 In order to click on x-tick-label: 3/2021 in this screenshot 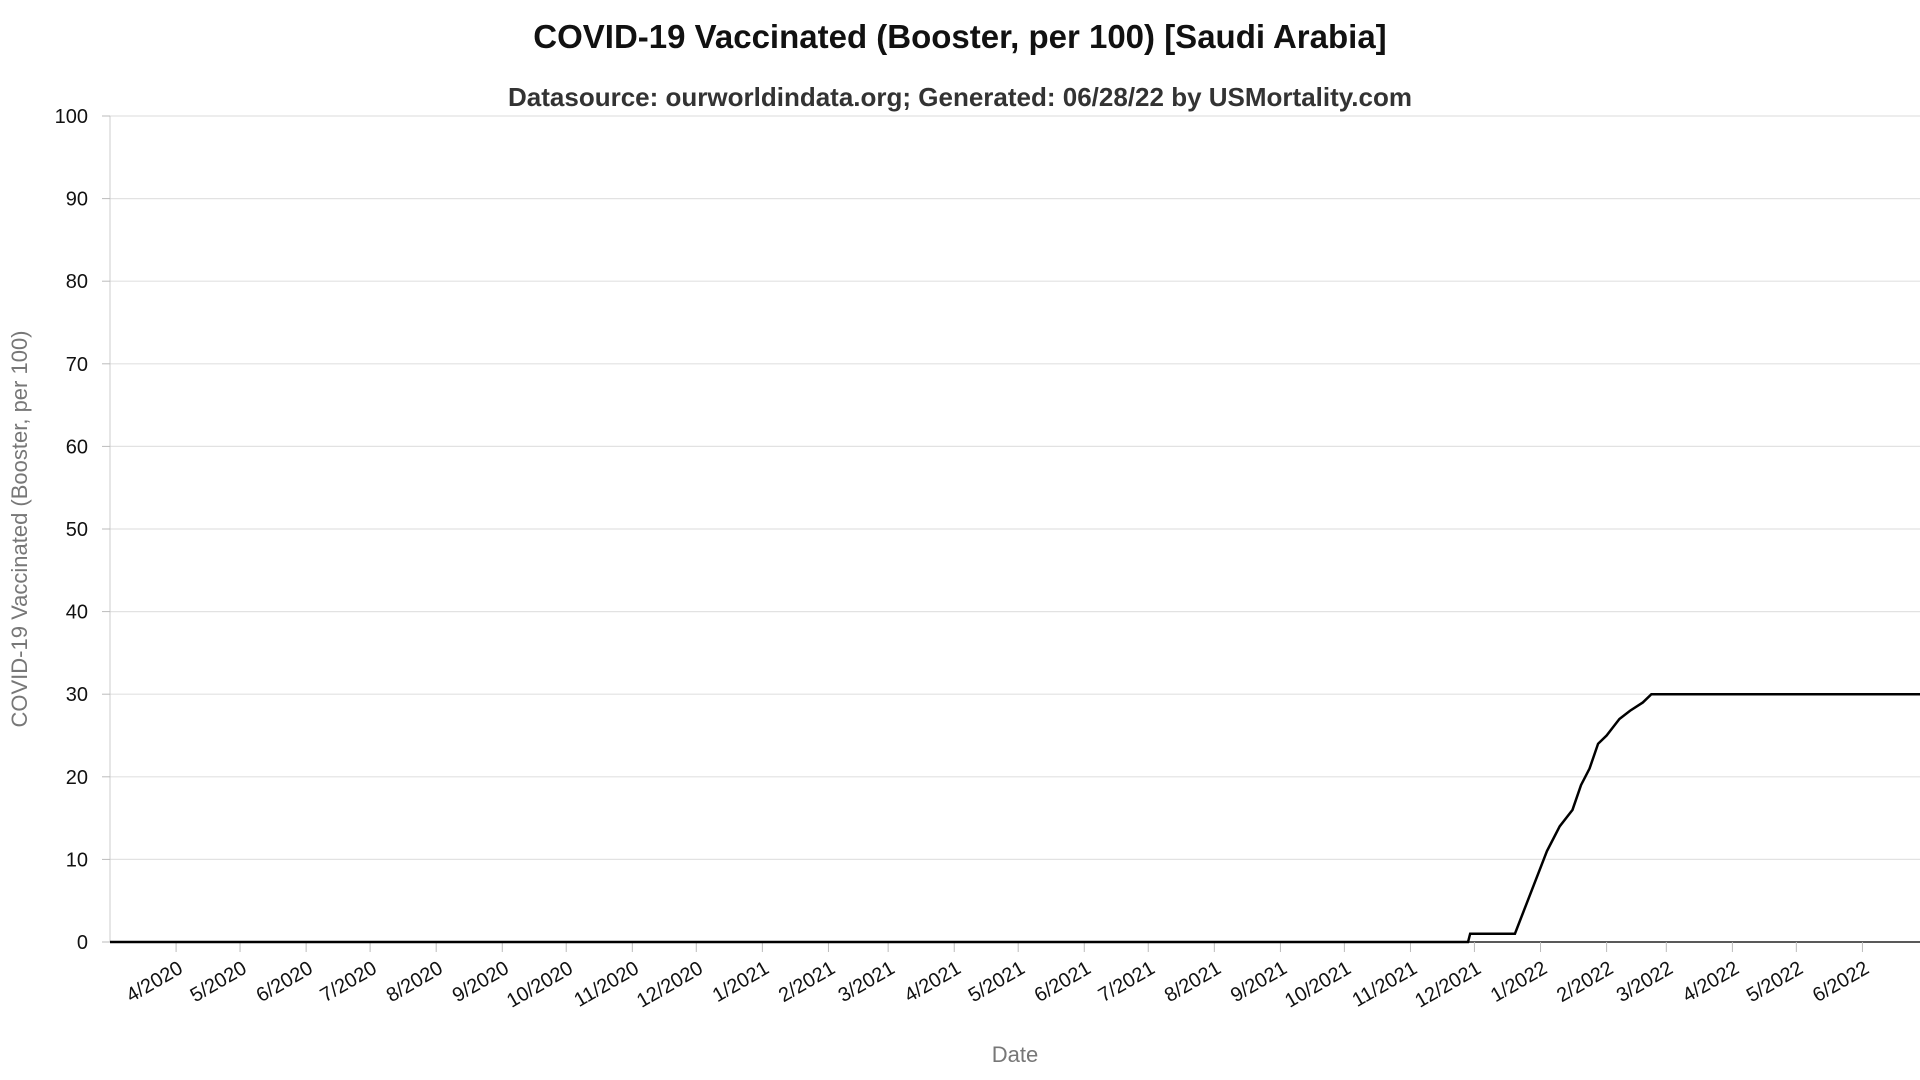, I will do `click(867, 982)`.